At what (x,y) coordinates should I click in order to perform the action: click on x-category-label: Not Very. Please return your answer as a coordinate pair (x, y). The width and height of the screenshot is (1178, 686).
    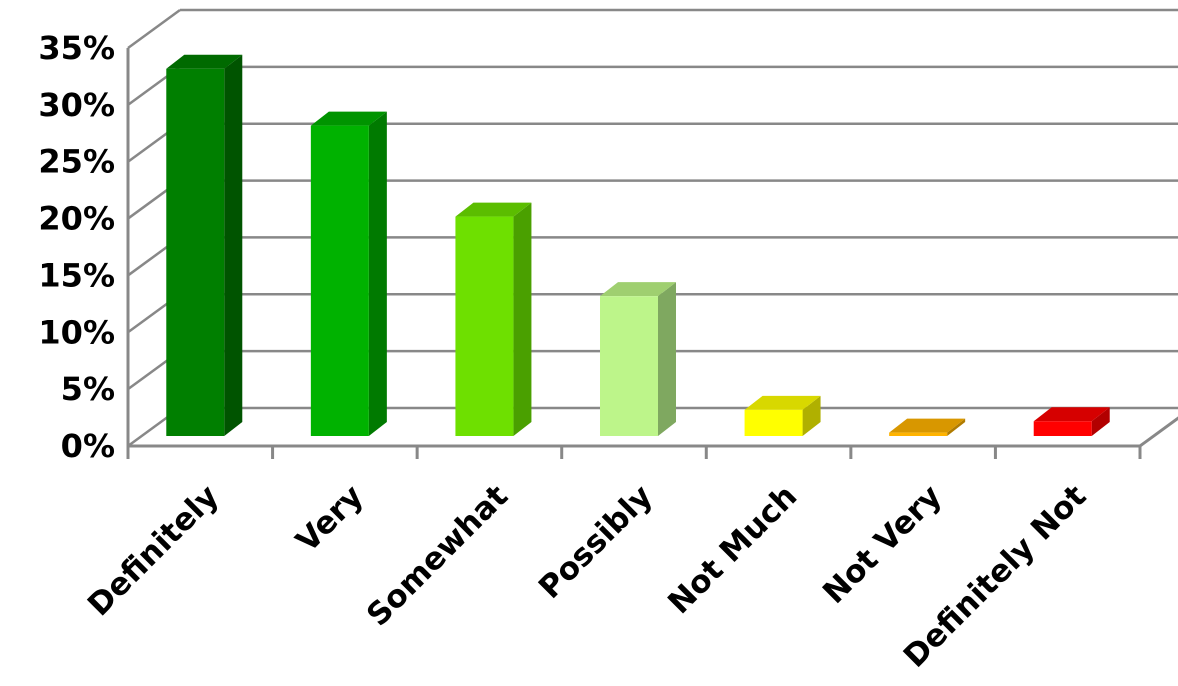
    Looking at the image, I should click on (882, 544).